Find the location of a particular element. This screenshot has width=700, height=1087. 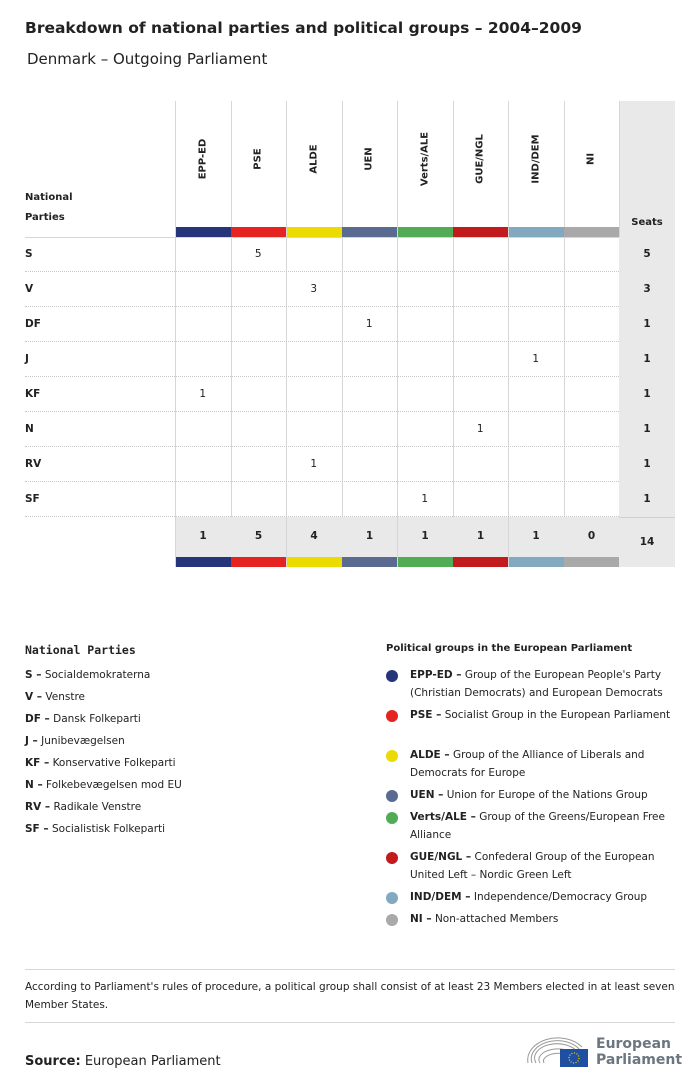

legend-abbr: V – is located at coordinates (34, 697).